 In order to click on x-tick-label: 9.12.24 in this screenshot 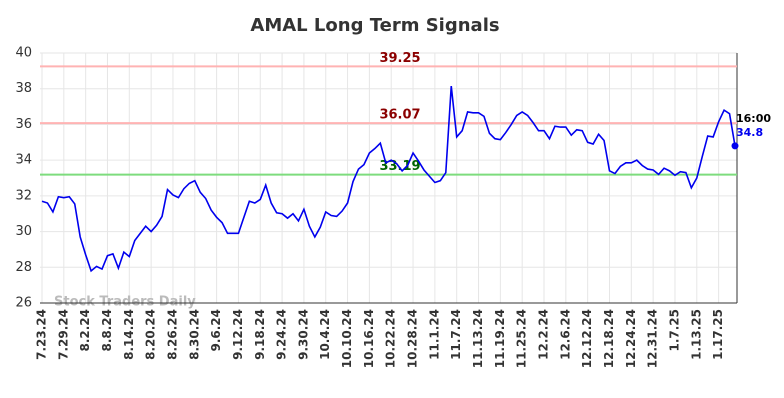, I will do `click(238, 334)`.